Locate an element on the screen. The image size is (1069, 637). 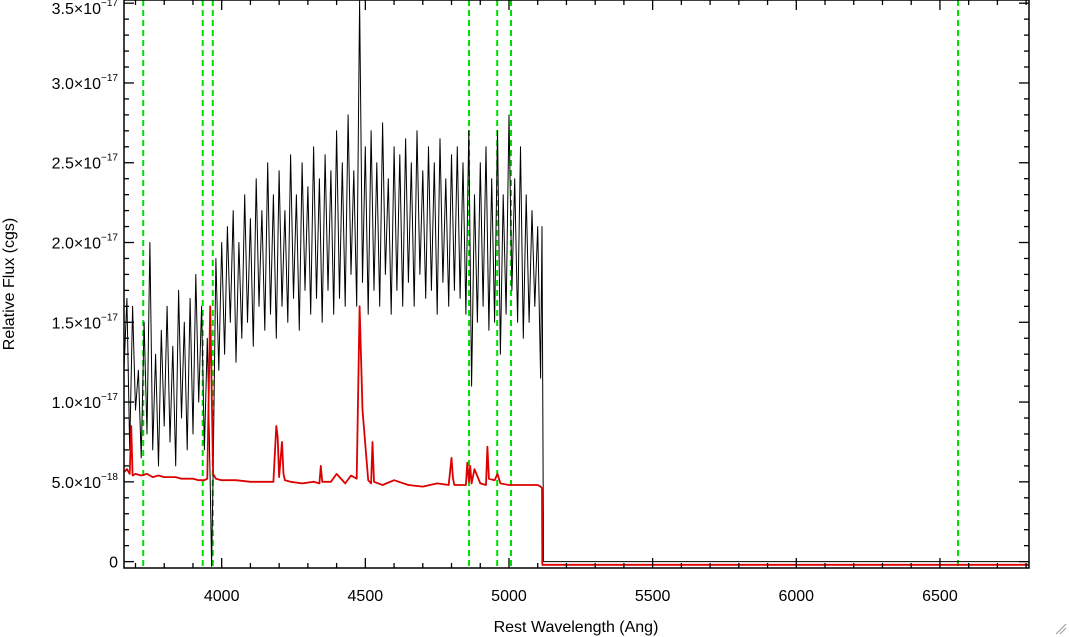
x-tick-label: 6500 is located at coordinates (940, 596).